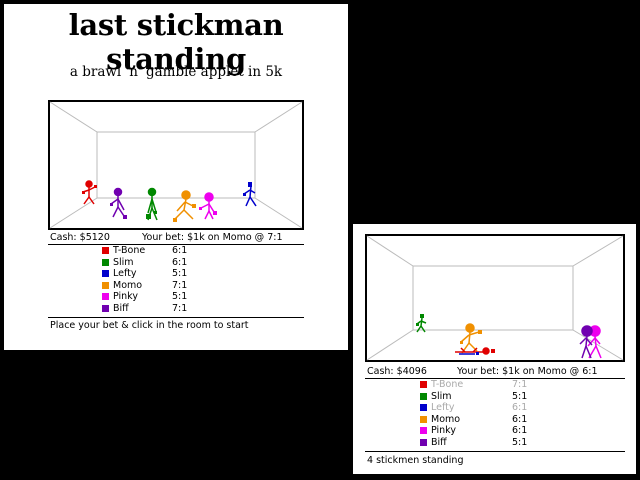  I want to click on game-title: last stickman standing, so click(176, 42).